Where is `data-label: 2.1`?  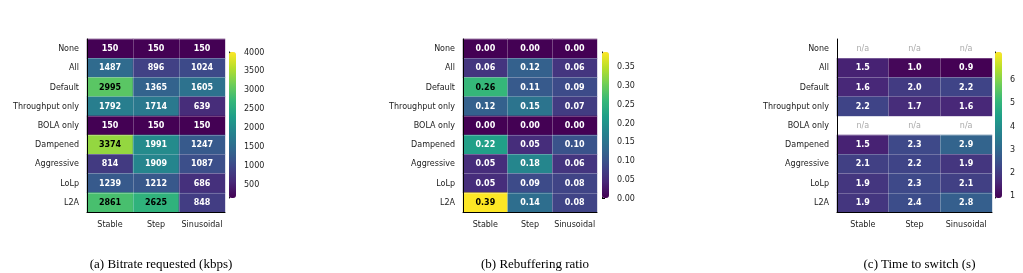 data-label: 2.1 is located at coordinates (966, 183).